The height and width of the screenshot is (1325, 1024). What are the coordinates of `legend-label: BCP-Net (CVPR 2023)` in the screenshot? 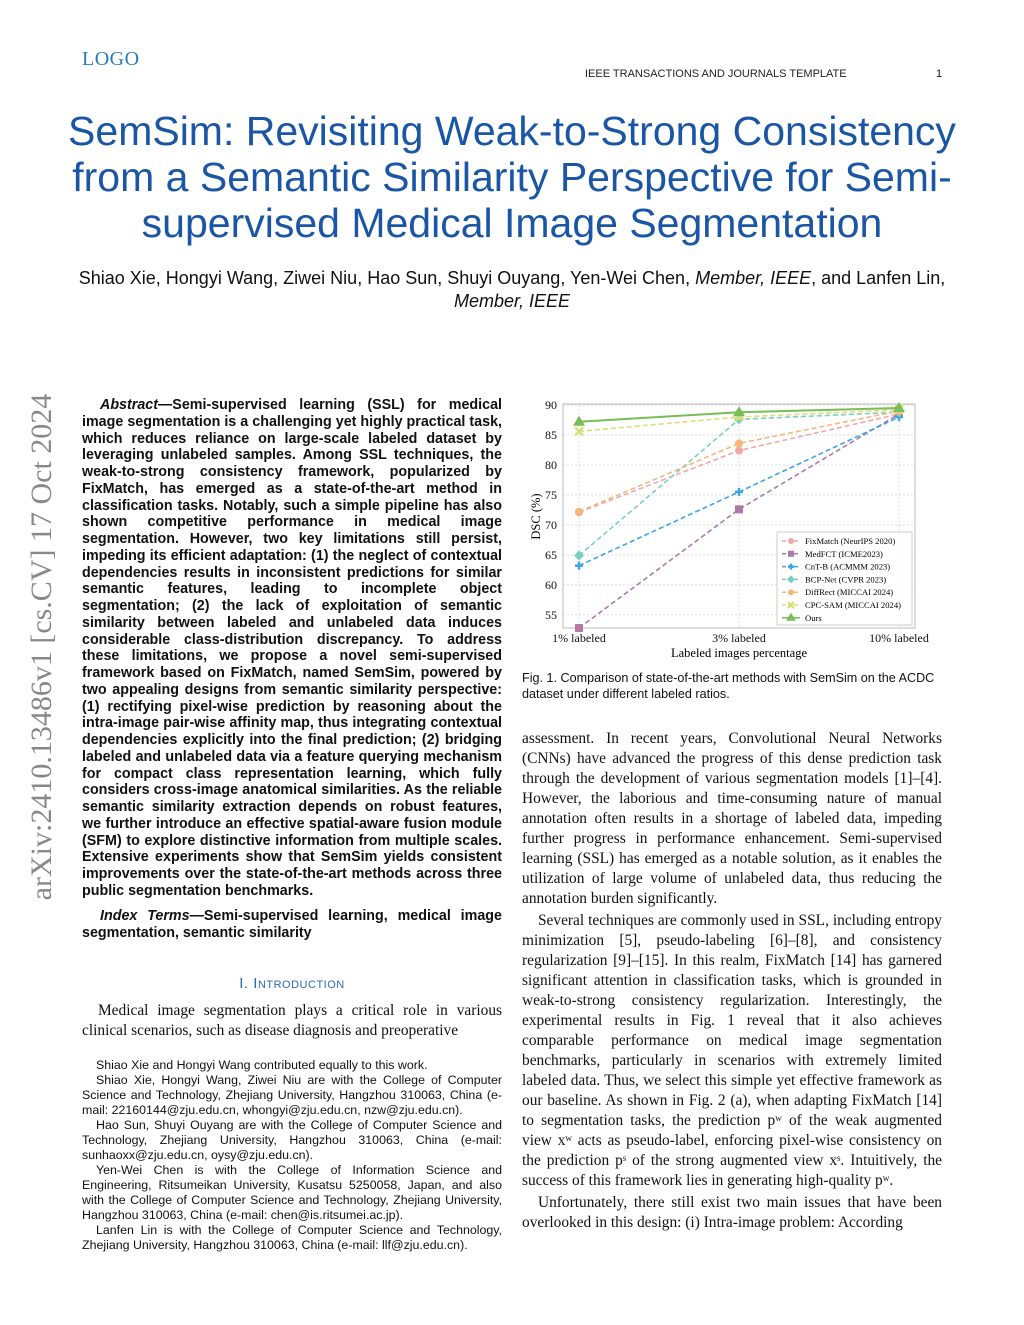 It's located at (845, 579).